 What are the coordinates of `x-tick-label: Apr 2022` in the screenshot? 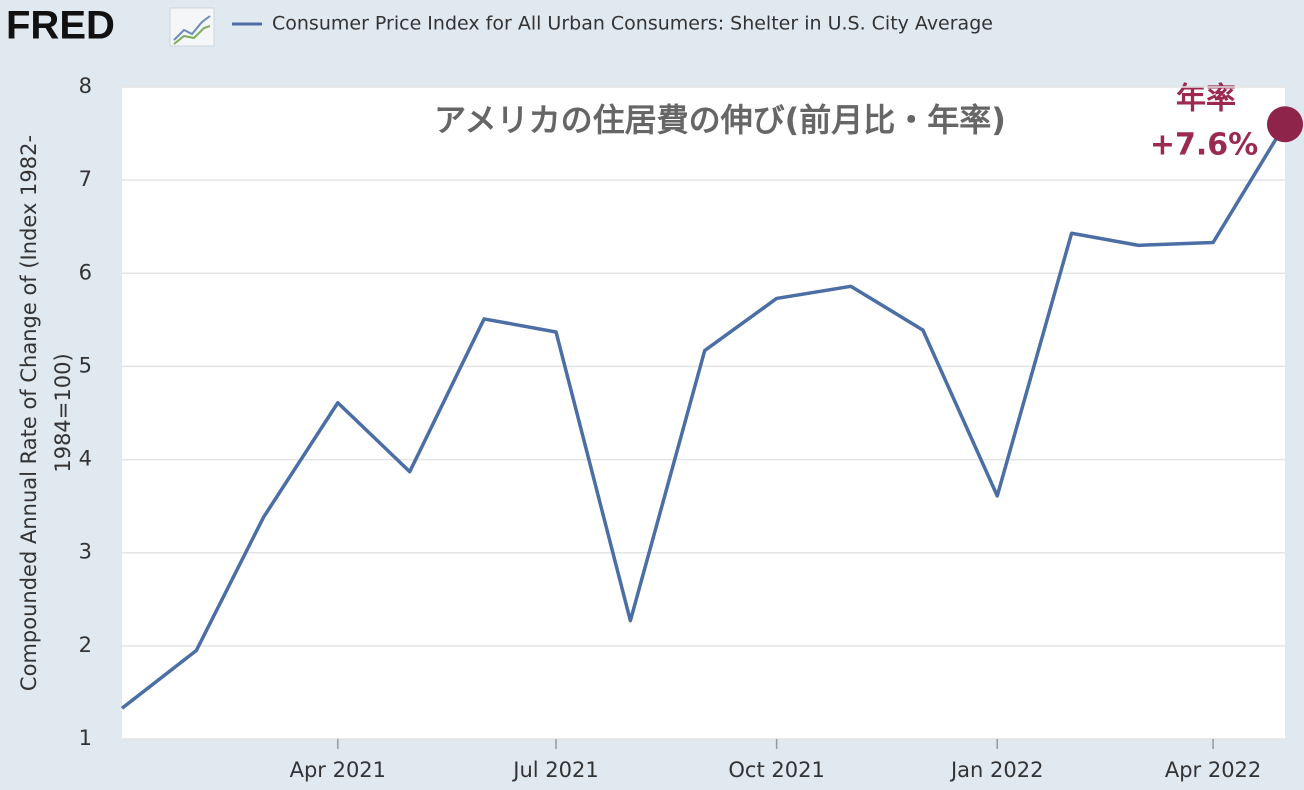 It's located at (1213, 770).